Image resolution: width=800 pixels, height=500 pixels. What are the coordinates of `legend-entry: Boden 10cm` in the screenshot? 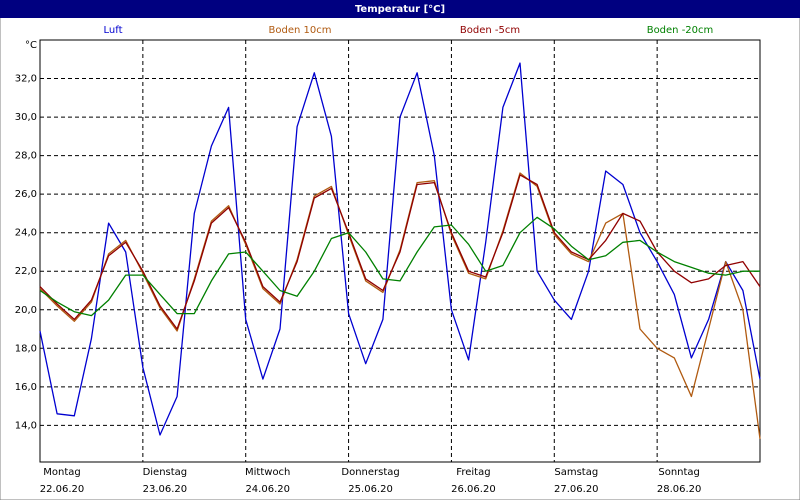 It's located at (300, 30).